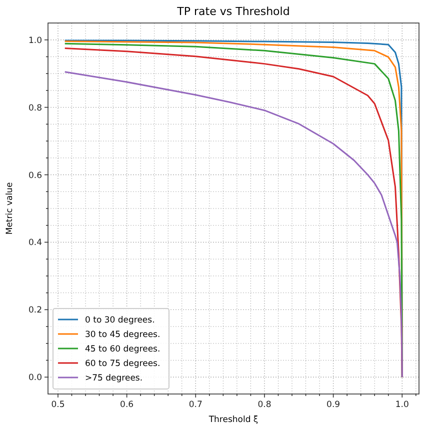 Image resolution: width=421 pixels, height=429 pixels. What do you see at coordinates (58, 405) in the screenshot?
I see `x-tick-label: 0.5` at bounding box center [58, 405].